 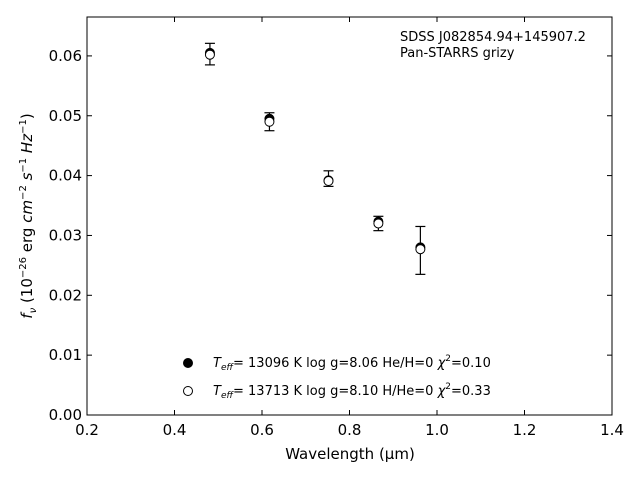 What do you see at coordinates (350, 430) in the screenshot?
I see `x-tick-label: 0.8` at bounding box center [350, 430].